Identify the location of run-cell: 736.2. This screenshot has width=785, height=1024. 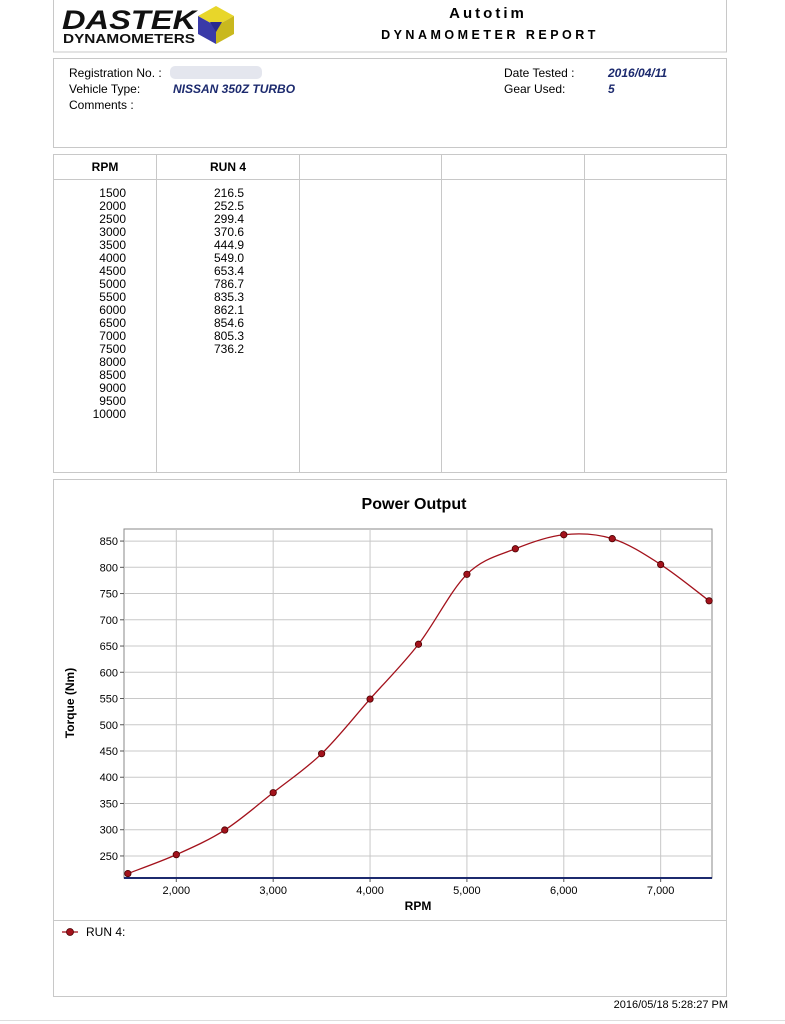
(229, 349).